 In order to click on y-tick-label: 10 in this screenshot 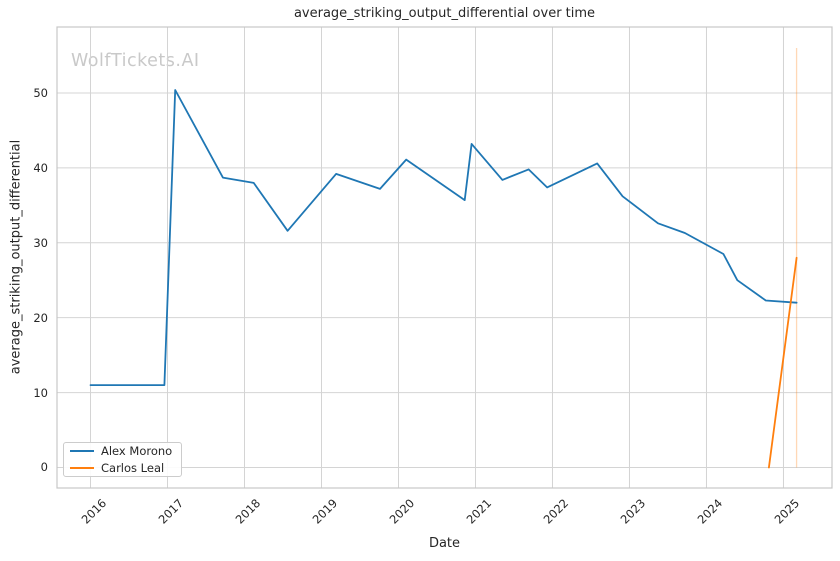, I will do `click(40, 392)`.